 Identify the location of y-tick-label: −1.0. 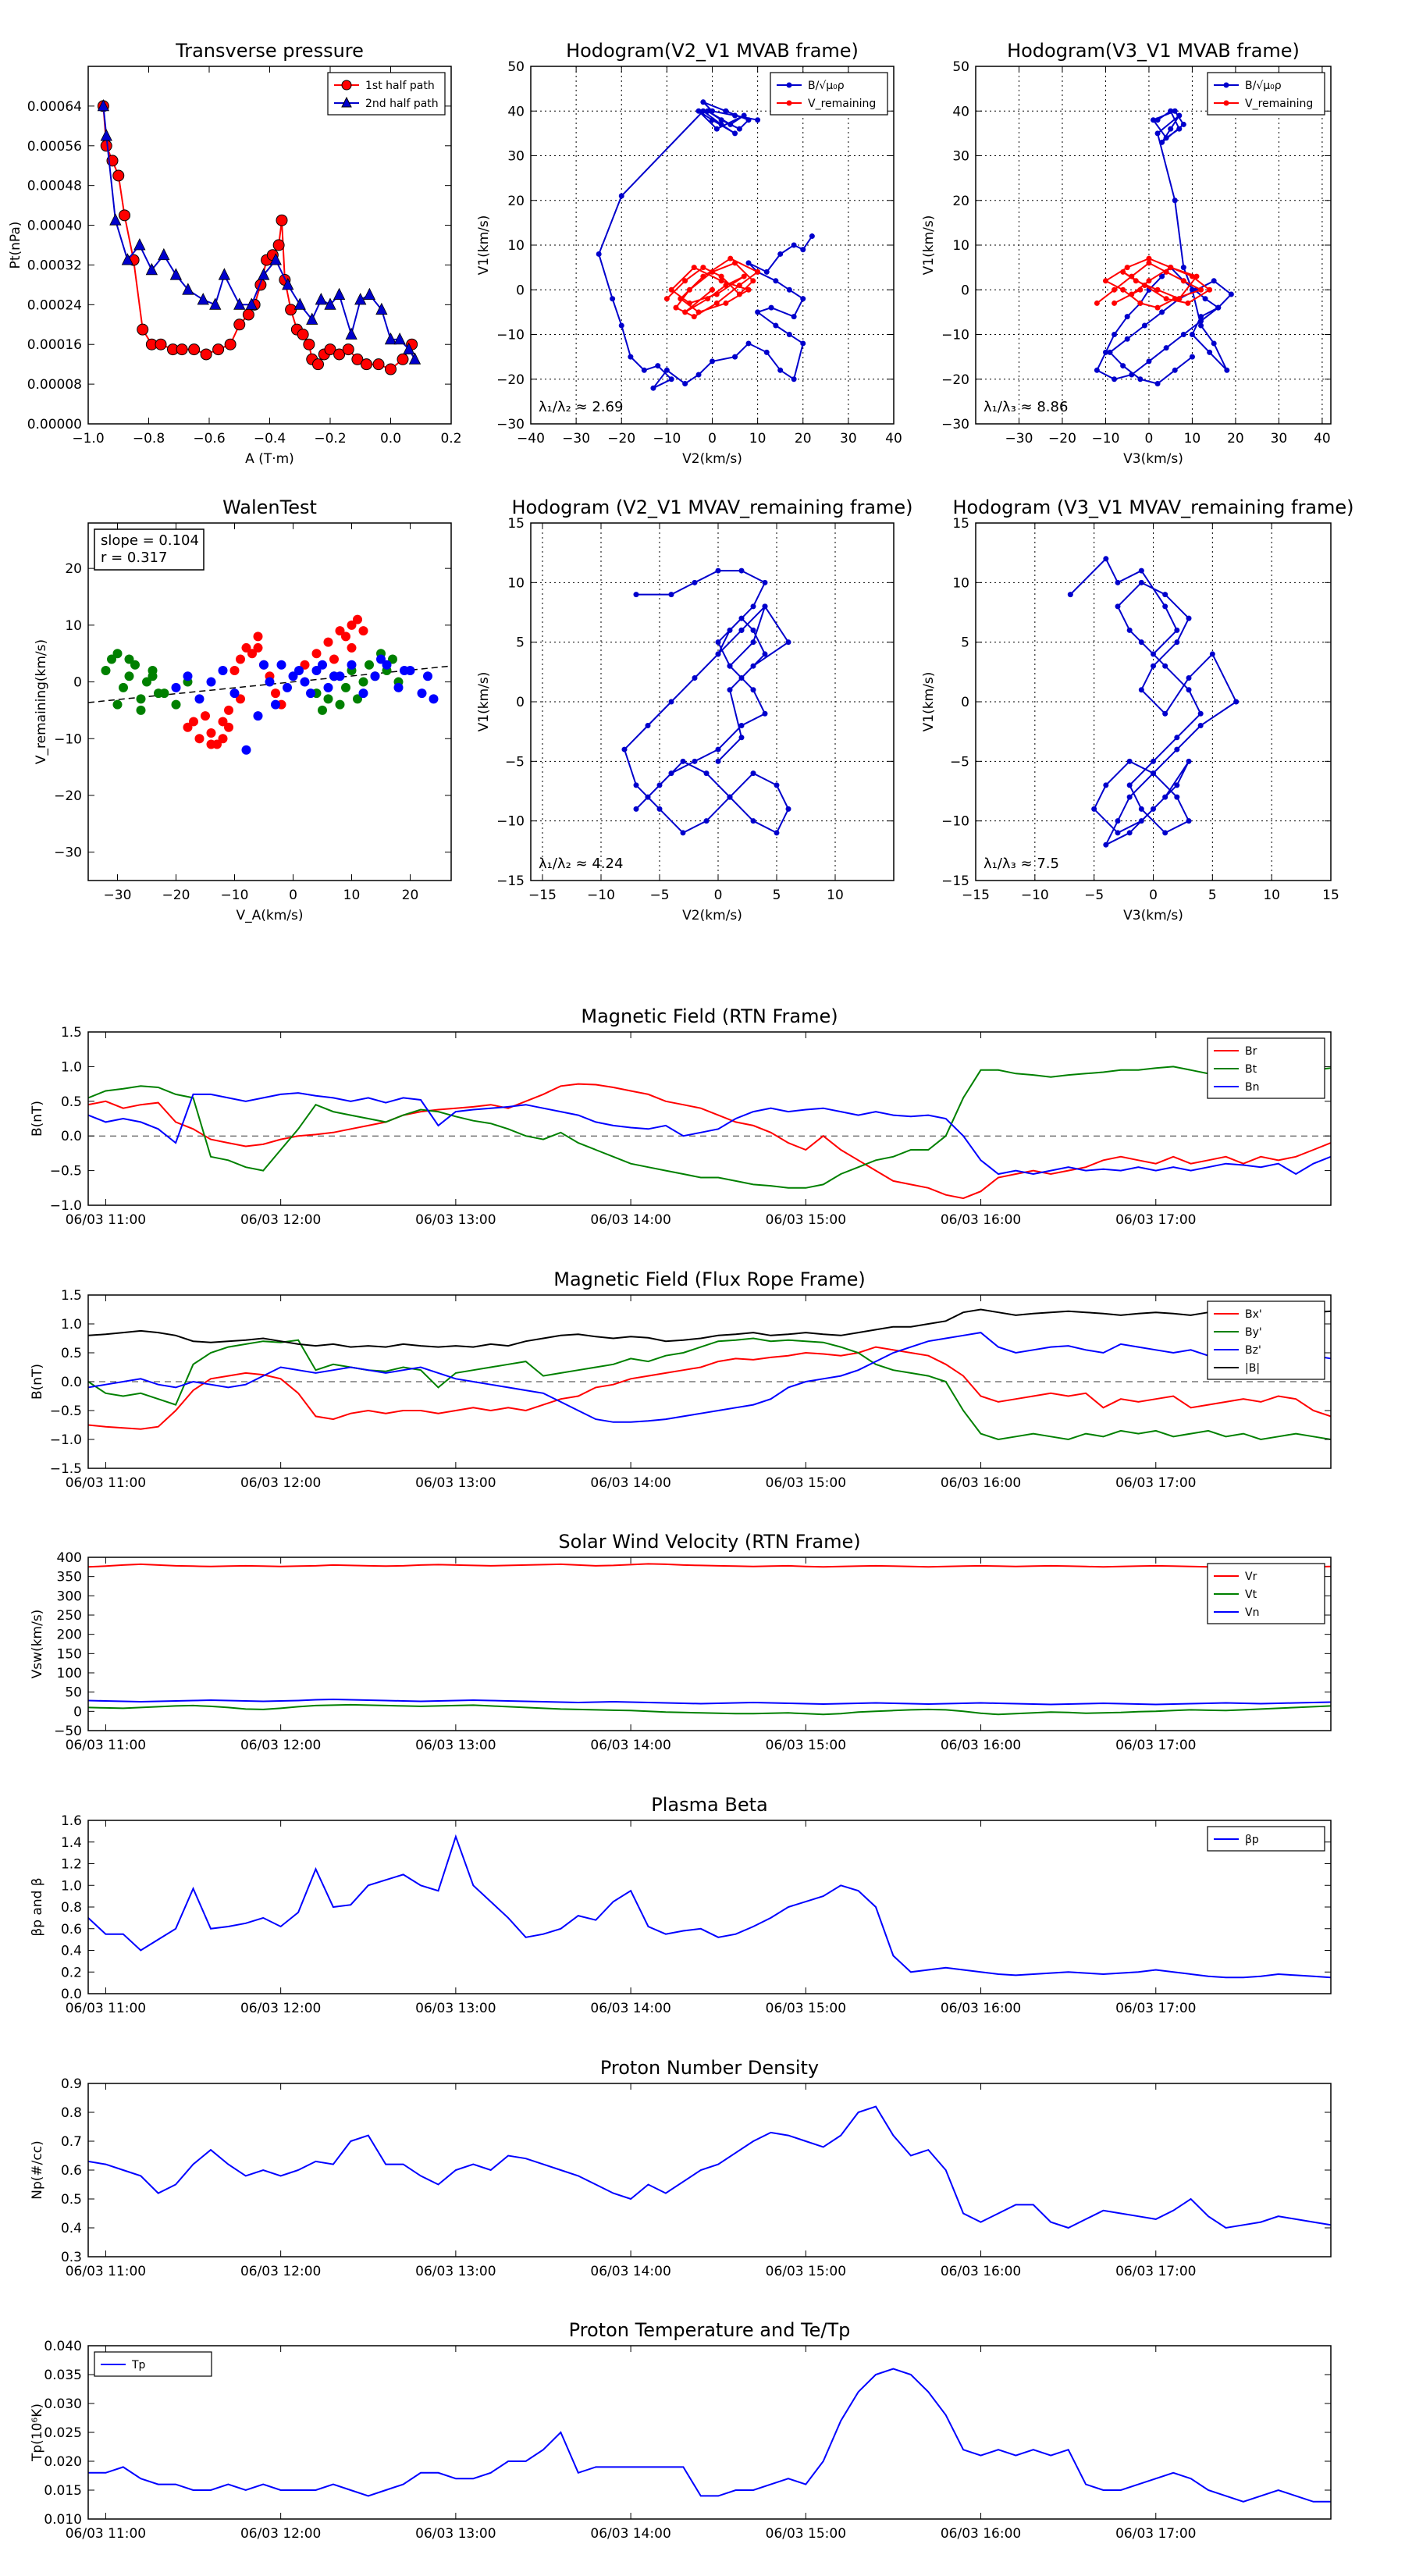
(66, 1206).